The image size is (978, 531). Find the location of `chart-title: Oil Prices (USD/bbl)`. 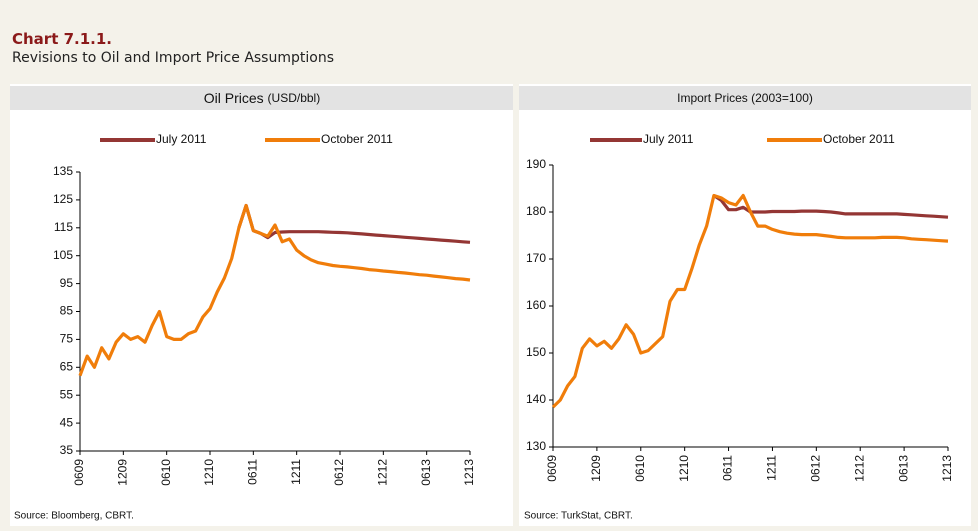

chart-title: Oil Prices (USD/bbl) is located at coordinates (262, 98).